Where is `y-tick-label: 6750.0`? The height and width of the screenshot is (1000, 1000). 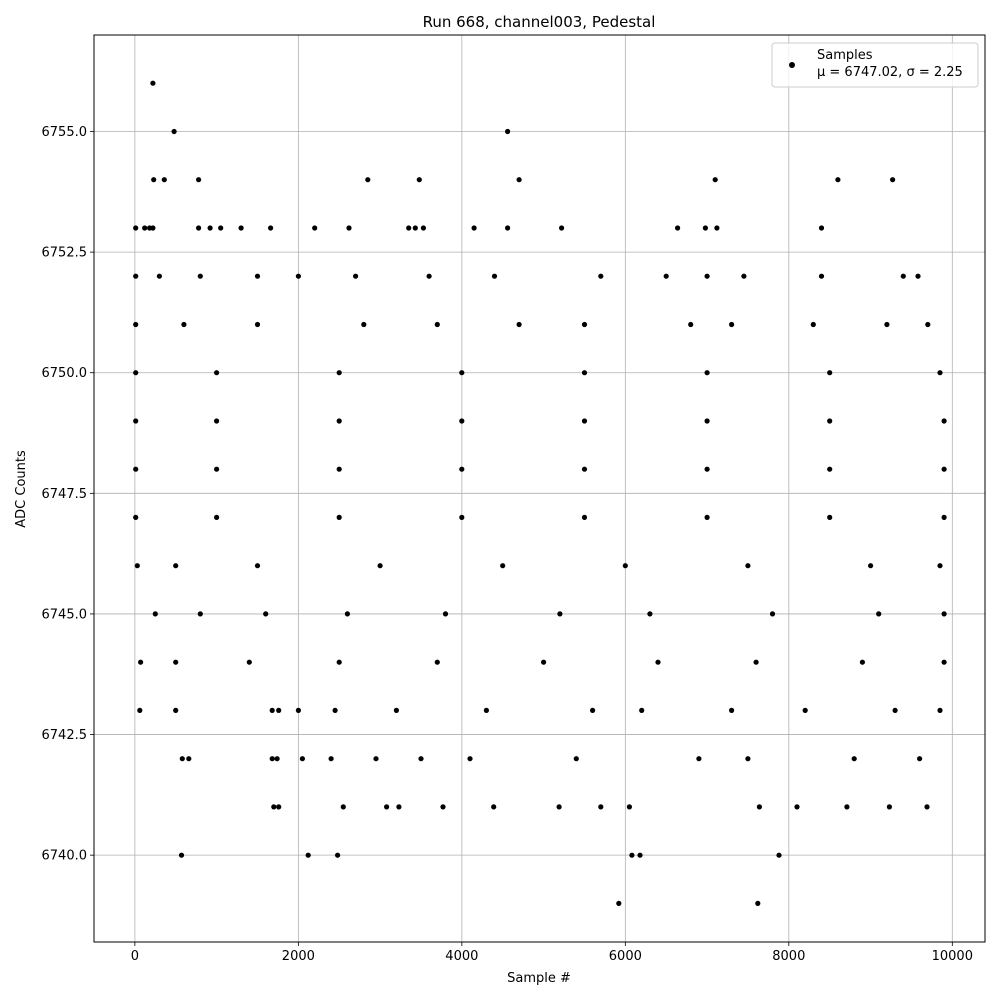 y-tick-label: 6750.0 is located at coordinates (65, 373).